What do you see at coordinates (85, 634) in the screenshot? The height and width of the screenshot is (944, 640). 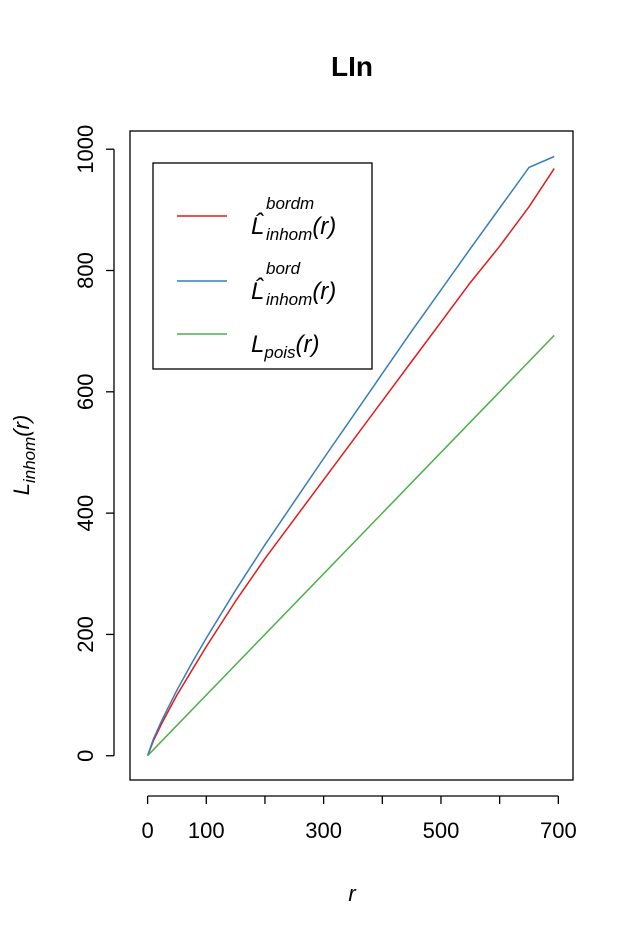 I see `y-tick-label: 200` at bounding box center [85, 634].